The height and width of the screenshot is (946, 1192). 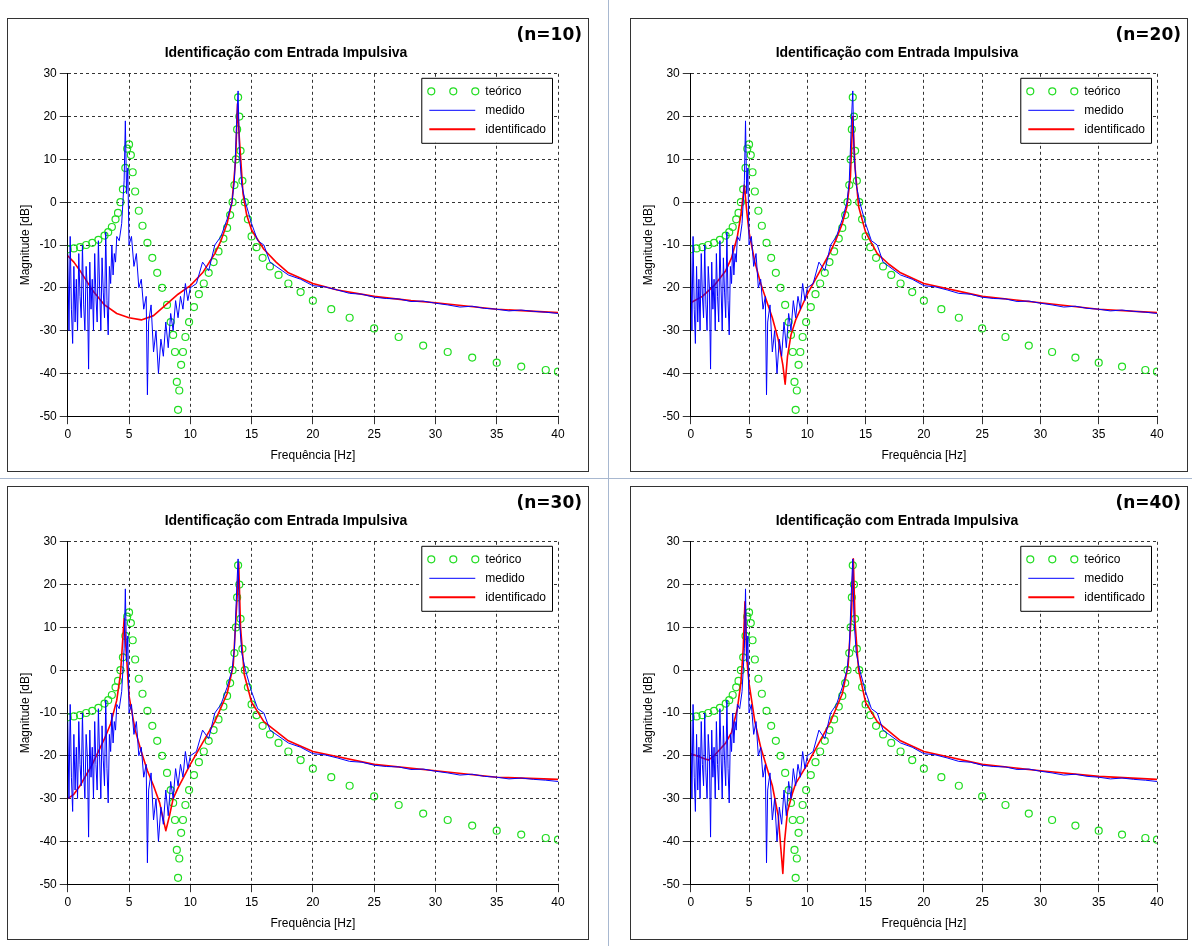 I want to click on text: (n=10), so click(x=549, y=33).